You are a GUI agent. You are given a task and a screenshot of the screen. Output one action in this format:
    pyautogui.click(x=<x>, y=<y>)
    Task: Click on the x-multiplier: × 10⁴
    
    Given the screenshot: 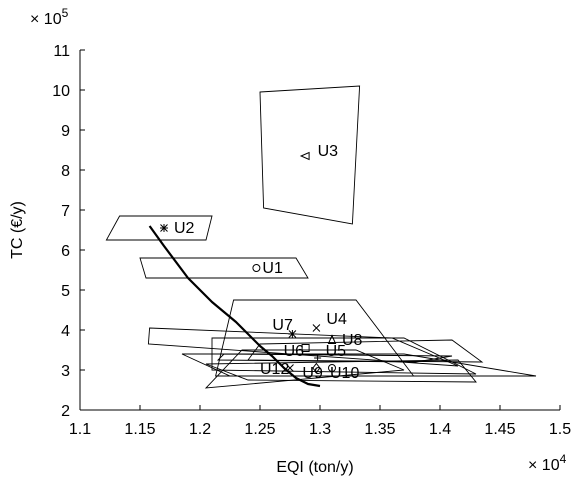 What is the action you would take?
    pyautogui.click(x=547, y=463)
    